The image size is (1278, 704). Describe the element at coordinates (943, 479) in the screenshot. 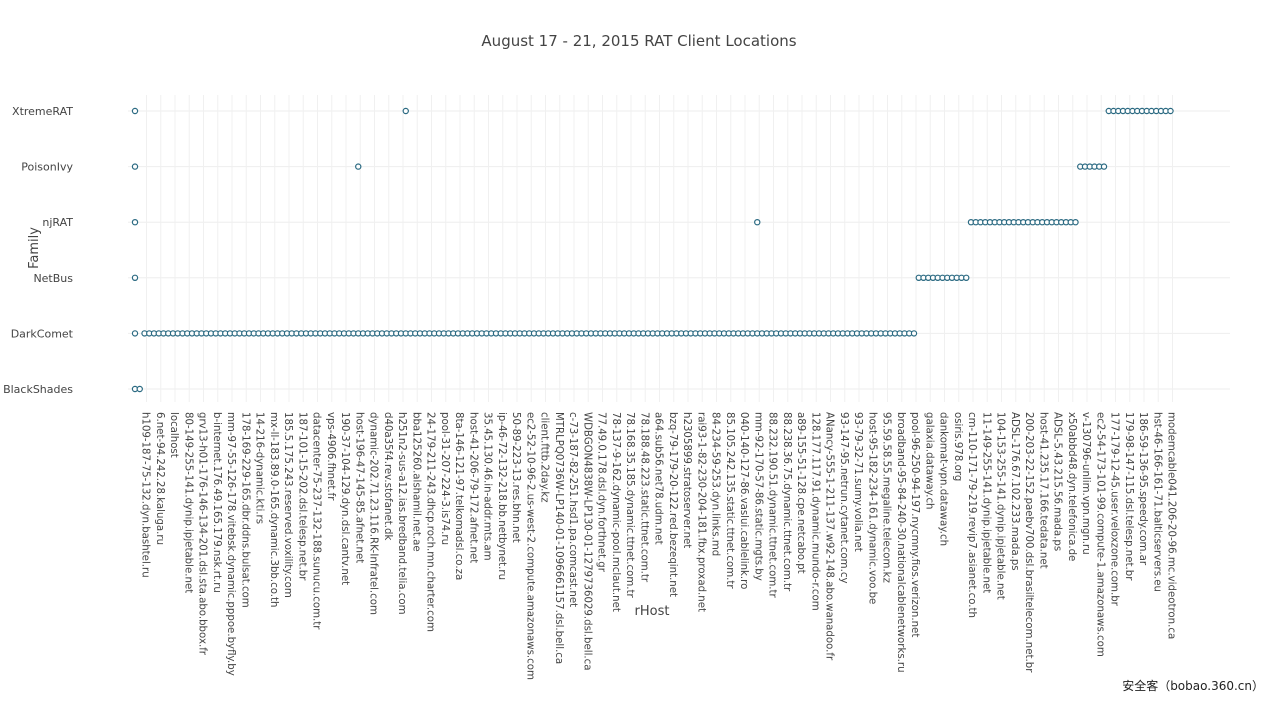

I see `x-tick-label: dankomat-vpn.dataway.ch` at that location.